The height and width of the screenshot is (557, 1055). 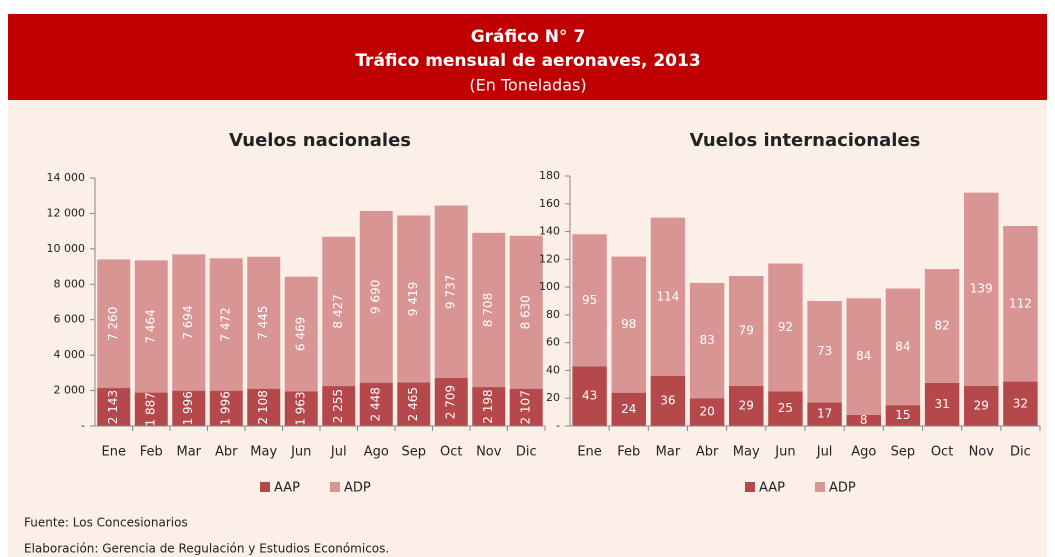 What do you see at coordinates (784, 452) in the screenshot?
I see `x-tick-label: Jun` at bounding box center [784, 452].